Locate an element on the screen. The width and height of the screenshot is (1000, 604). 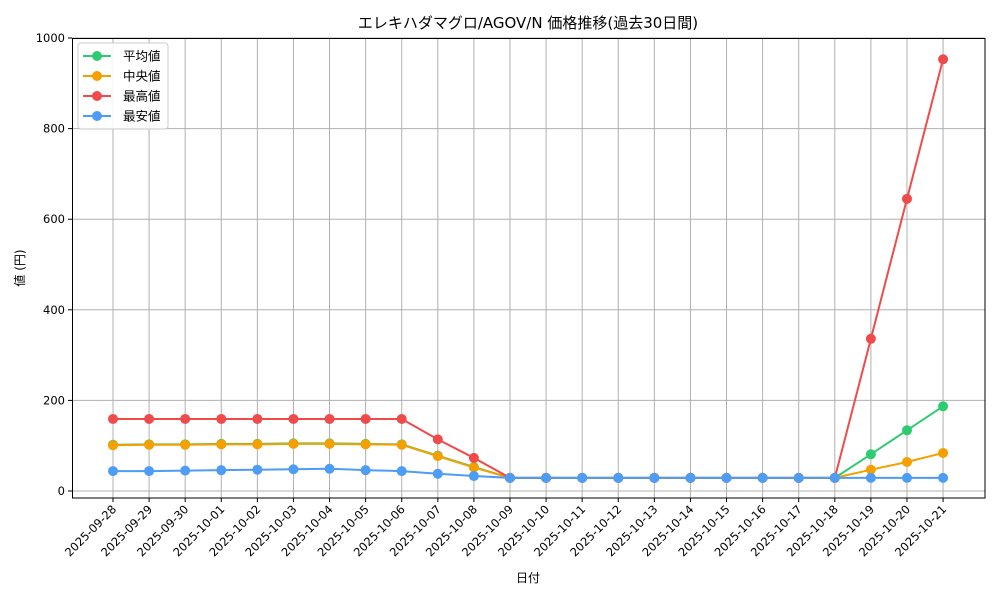
legend-label: 平均値 is located at coordinates (142, 56).